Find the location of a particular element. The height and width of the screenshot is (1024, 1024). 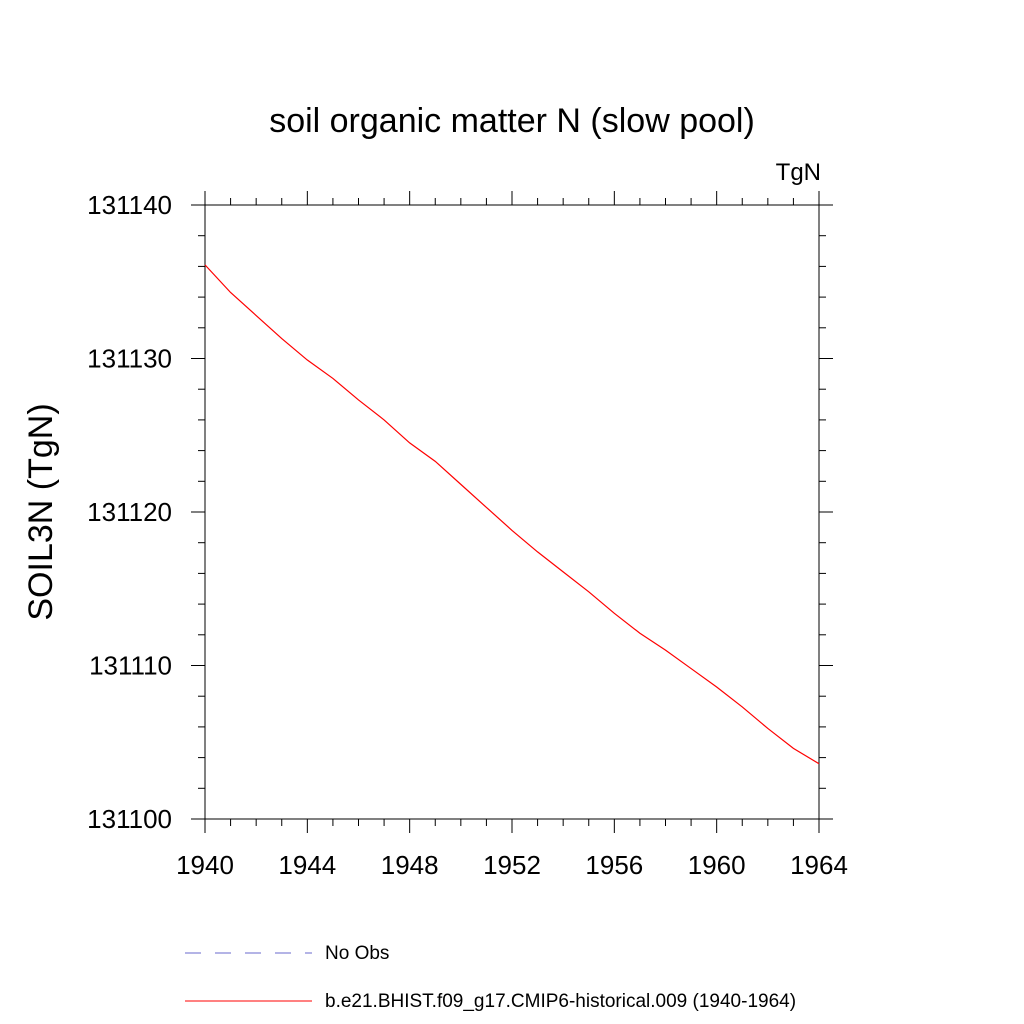

x-tick-label: 1960 is located at coordinates (717, 865).